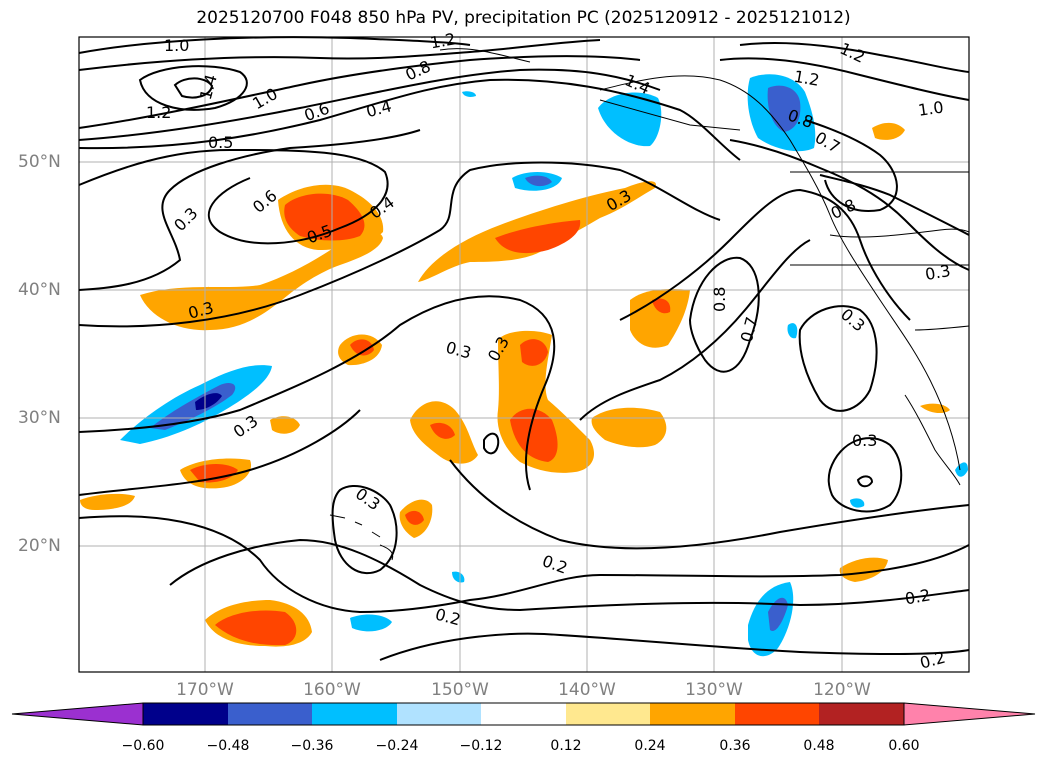 The height and width of the screenshot is (765, 1047). I want to click on colorbar-tick: 0.12, so click(566, 746).